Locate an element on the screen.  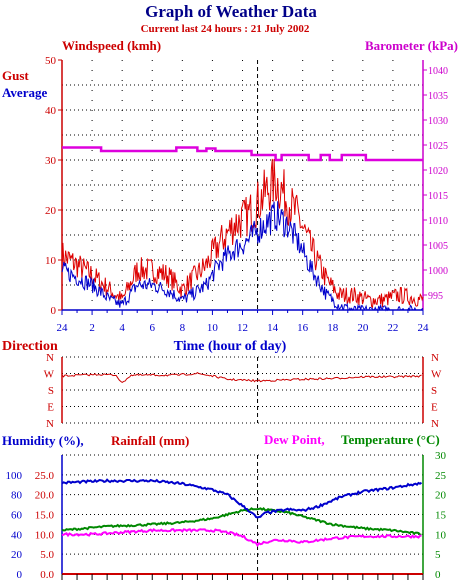
wind-xtick: 4 is located at coordinates (122, 328).